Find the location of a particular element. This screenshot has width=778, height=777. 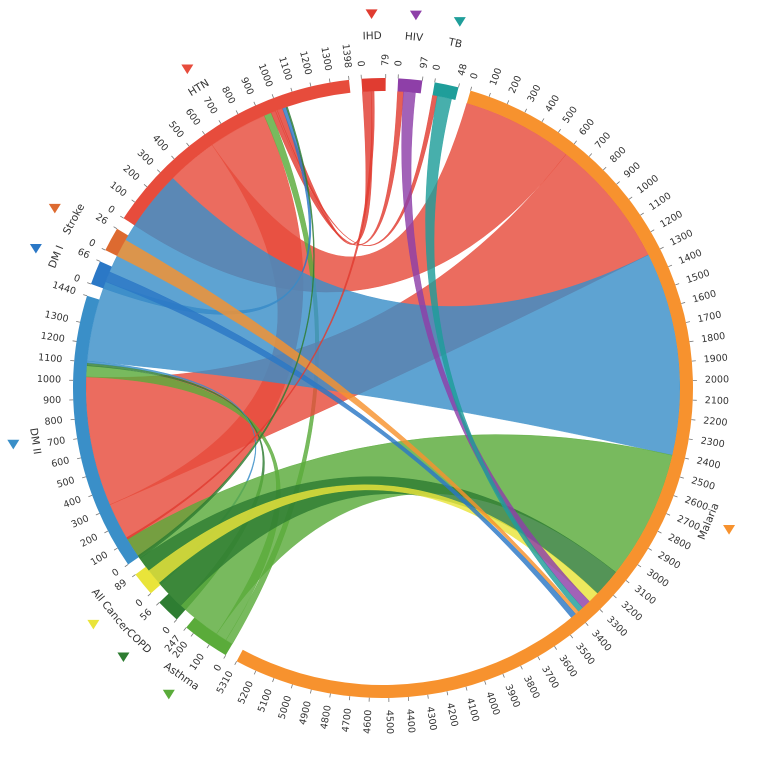

tick-label-malaria-4400: 4400 is located at coordinates (410, 720).